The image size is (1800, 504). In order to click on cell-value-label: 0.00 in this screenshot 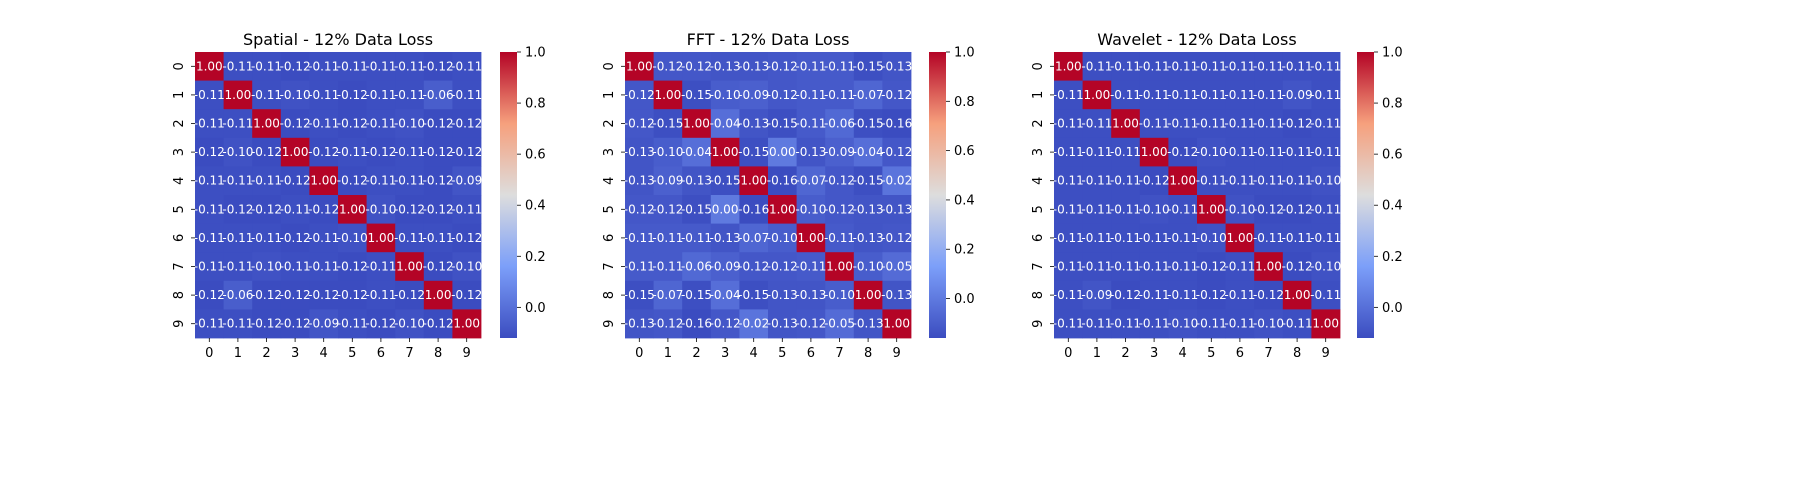, I will do `click(725, 209)`.